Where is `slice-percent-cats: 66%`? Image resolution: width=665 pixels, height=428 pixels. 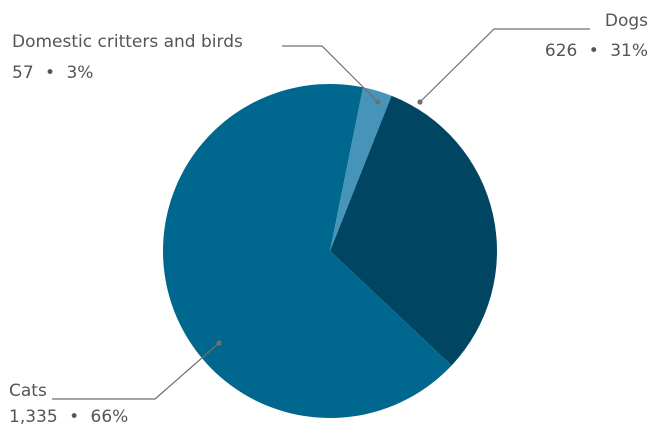 slice-percent-cats: 66% is located at coordinates (110, 417).